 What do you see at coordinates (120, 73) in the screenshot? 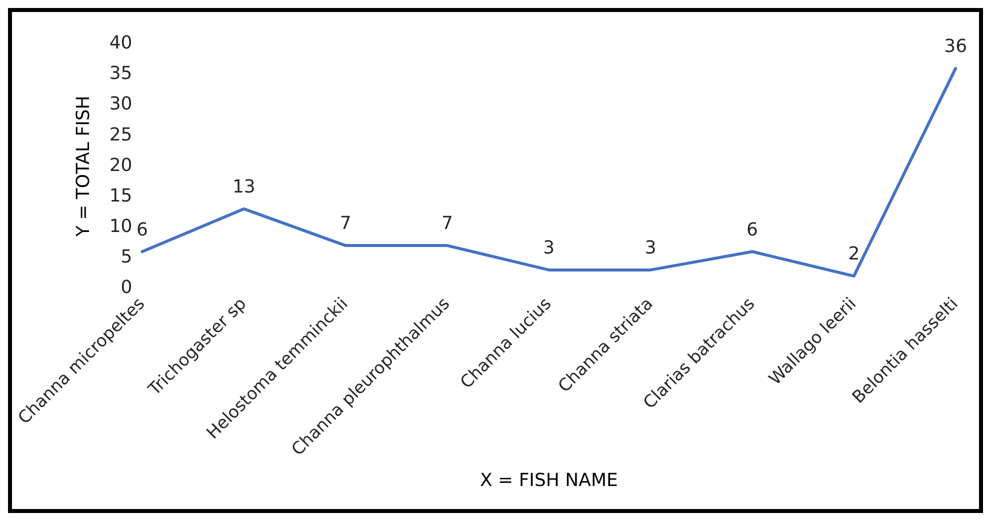
I see `y-tick-label: 35` at bounding box center [120, 73].